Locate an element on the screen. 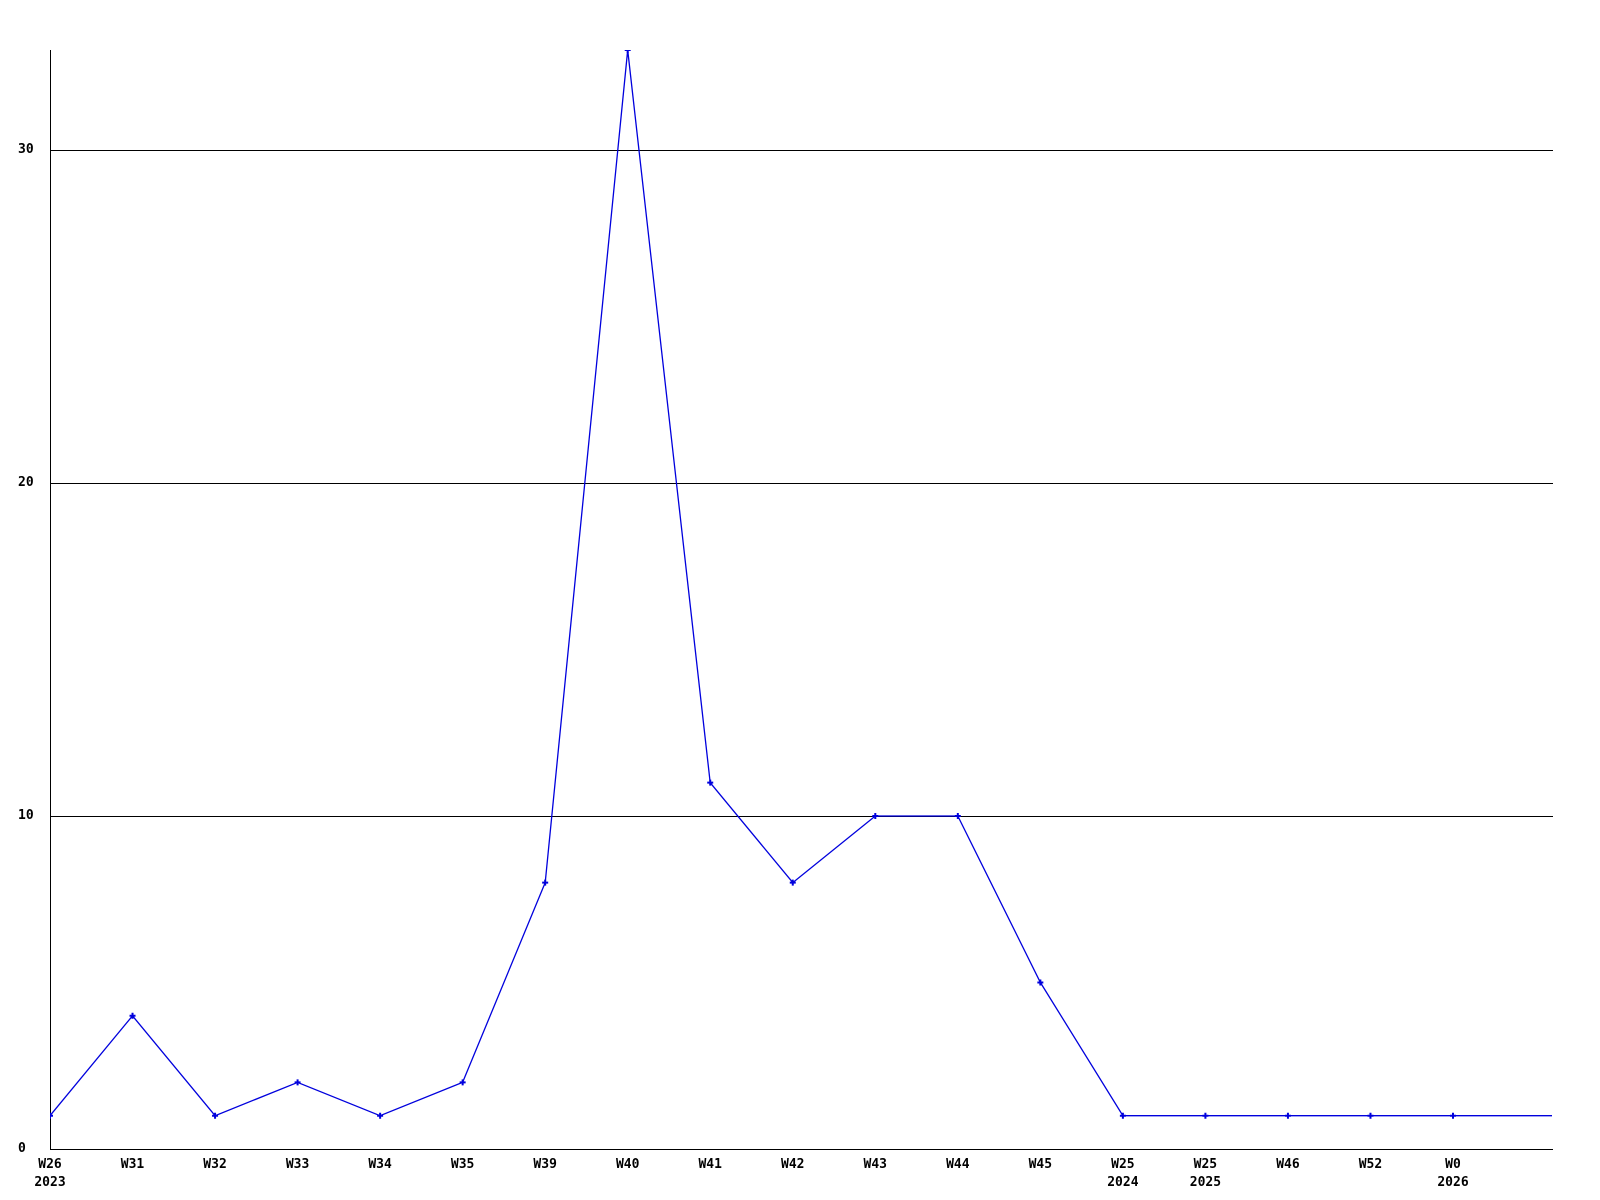 This screenshot has width=1600, height=1200. x-tick-label-W43: W43 is located at coordinates (875, 1165).